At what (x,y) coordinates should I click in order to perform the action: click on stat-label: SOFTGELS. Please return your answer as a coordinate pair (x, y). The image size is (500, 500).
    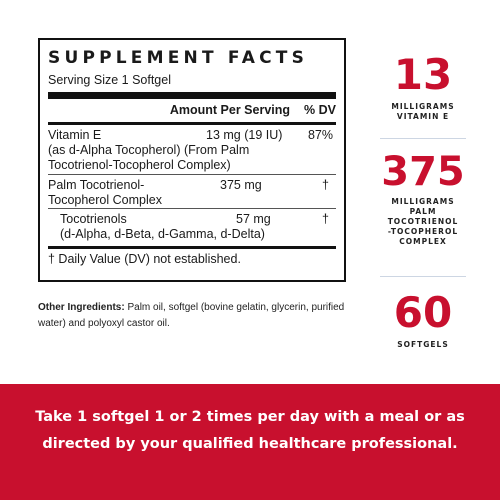
    Looking at the image, I should click on (423, 344).